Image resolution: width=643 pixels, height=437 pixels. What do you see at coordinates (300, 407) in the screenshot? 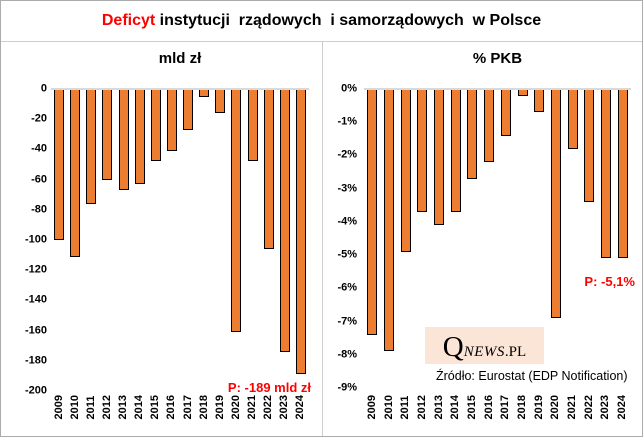
I see `x-tick-label: 2024` at bounding box center [300, 407].